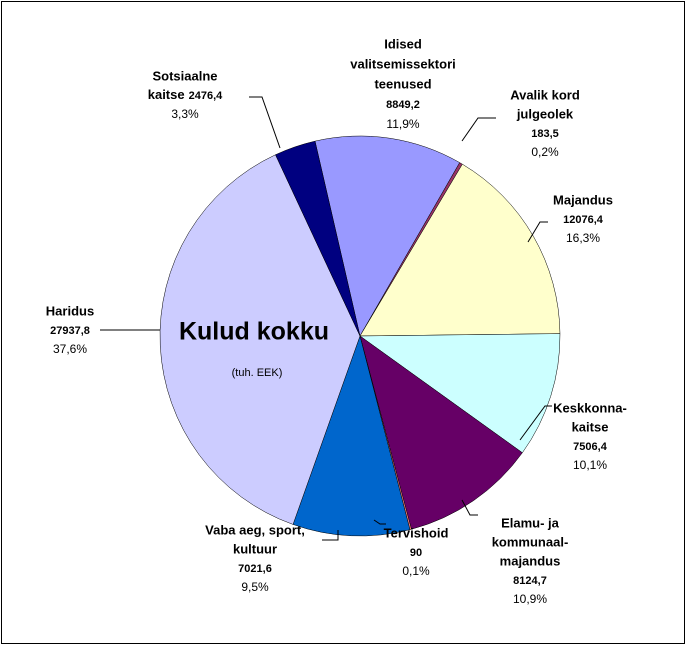 The image size is (686, 645). Describe the element at coordinates (403, 63) in the screenshot. I see `slice-name: valitsemissektori` at that location.